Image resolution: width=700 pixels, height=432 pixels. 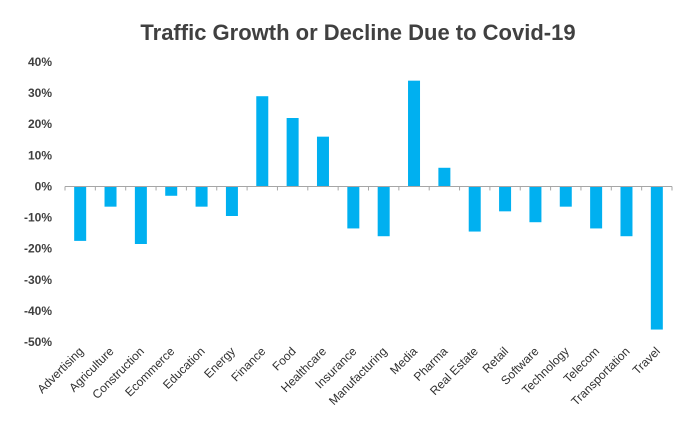 I want to click on y-axis: 40% 30% 20% 10% 0% -10% -20% -30% -40% -50%, so click(x=38, y=202).